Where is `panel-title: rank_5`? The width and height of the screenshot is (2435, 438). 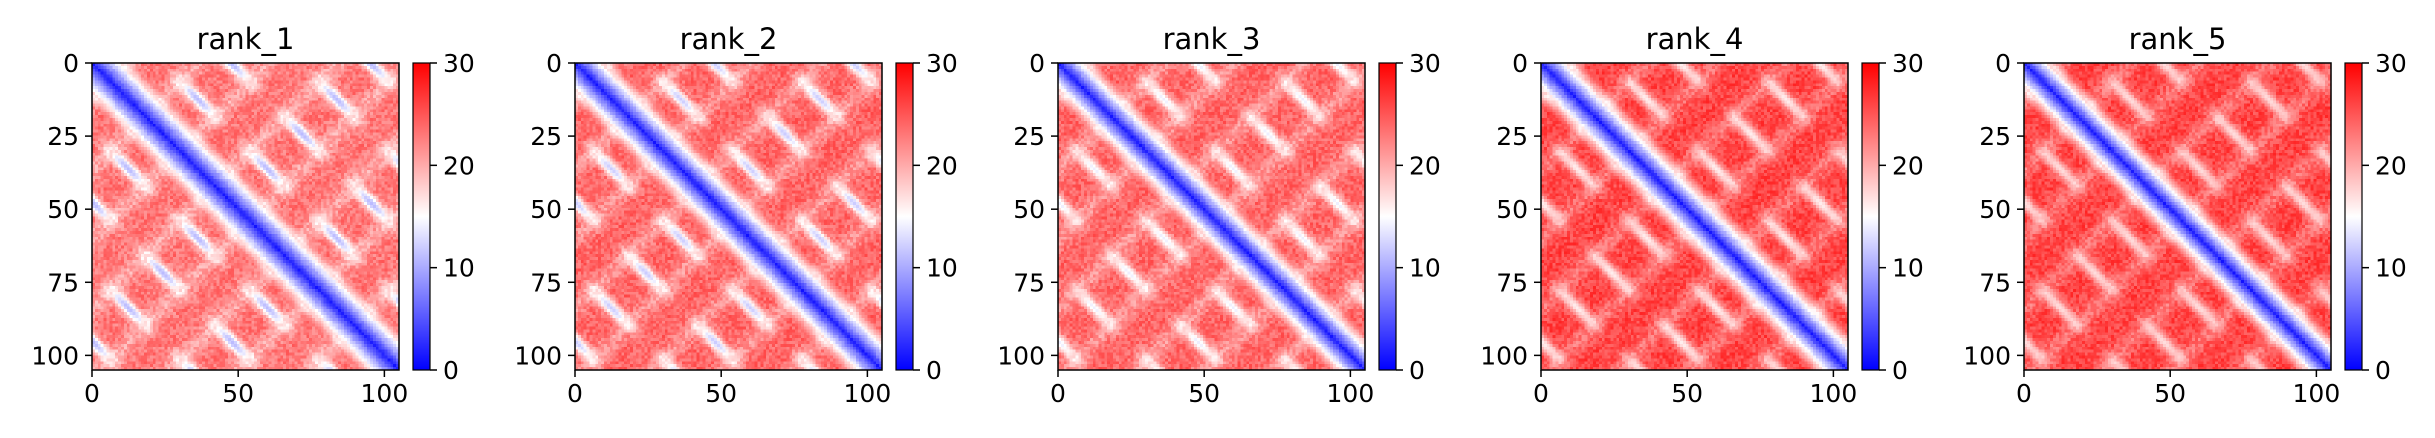 panel-title: rank_5 is located at coordinates (2178, 39).